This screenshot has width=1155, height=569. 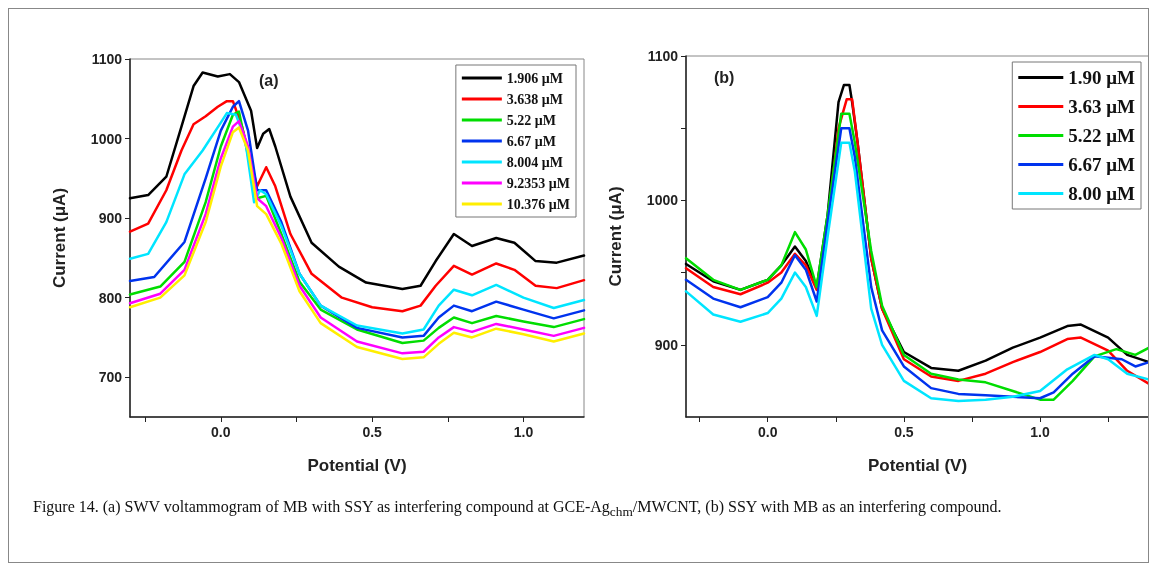 What do you see at coordinates (110, 377) in the screenshot?
I see `y-tick-label: 700` at bounding box center [110, 377].